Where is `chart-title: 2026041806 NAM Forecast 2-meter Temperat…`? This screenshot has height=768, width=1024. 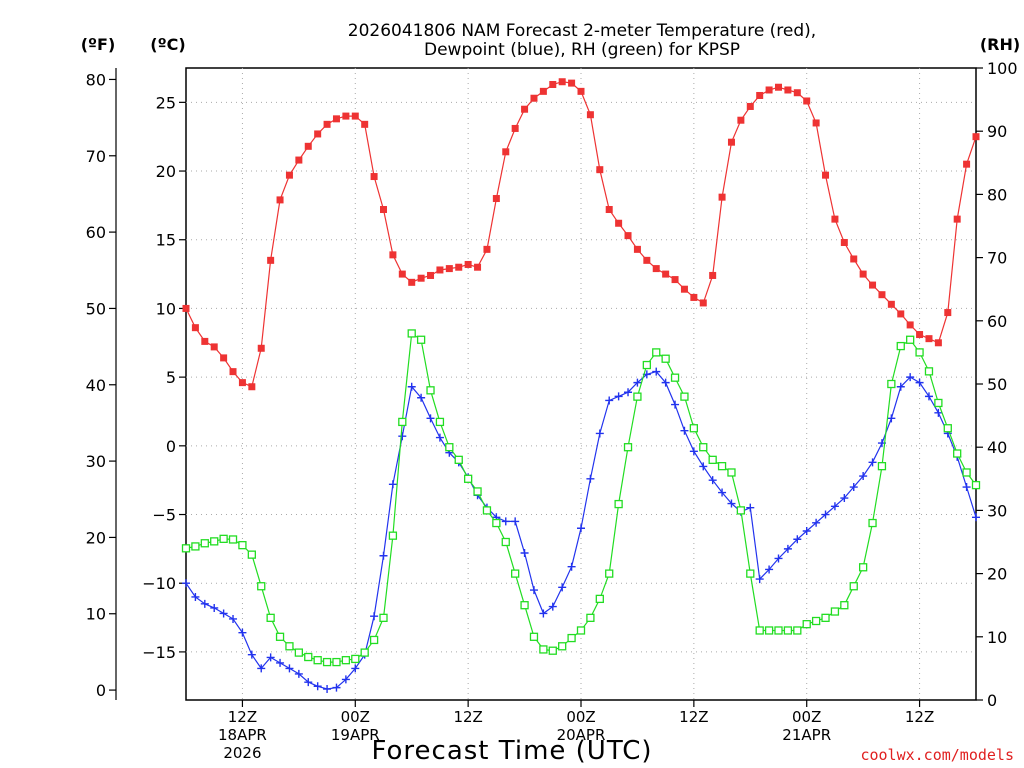 chart-title: 2026041806 NAM Forecast 2-meter Temperat… is located at coordinates (582, 31).